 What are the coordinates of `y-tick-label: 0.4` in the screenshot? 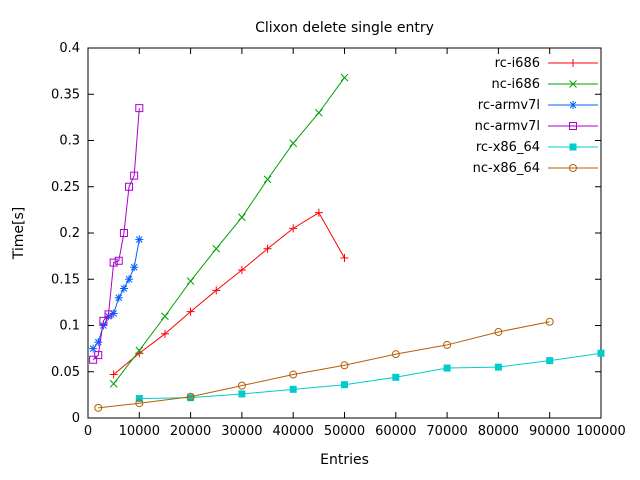 It's located at (69, 48).